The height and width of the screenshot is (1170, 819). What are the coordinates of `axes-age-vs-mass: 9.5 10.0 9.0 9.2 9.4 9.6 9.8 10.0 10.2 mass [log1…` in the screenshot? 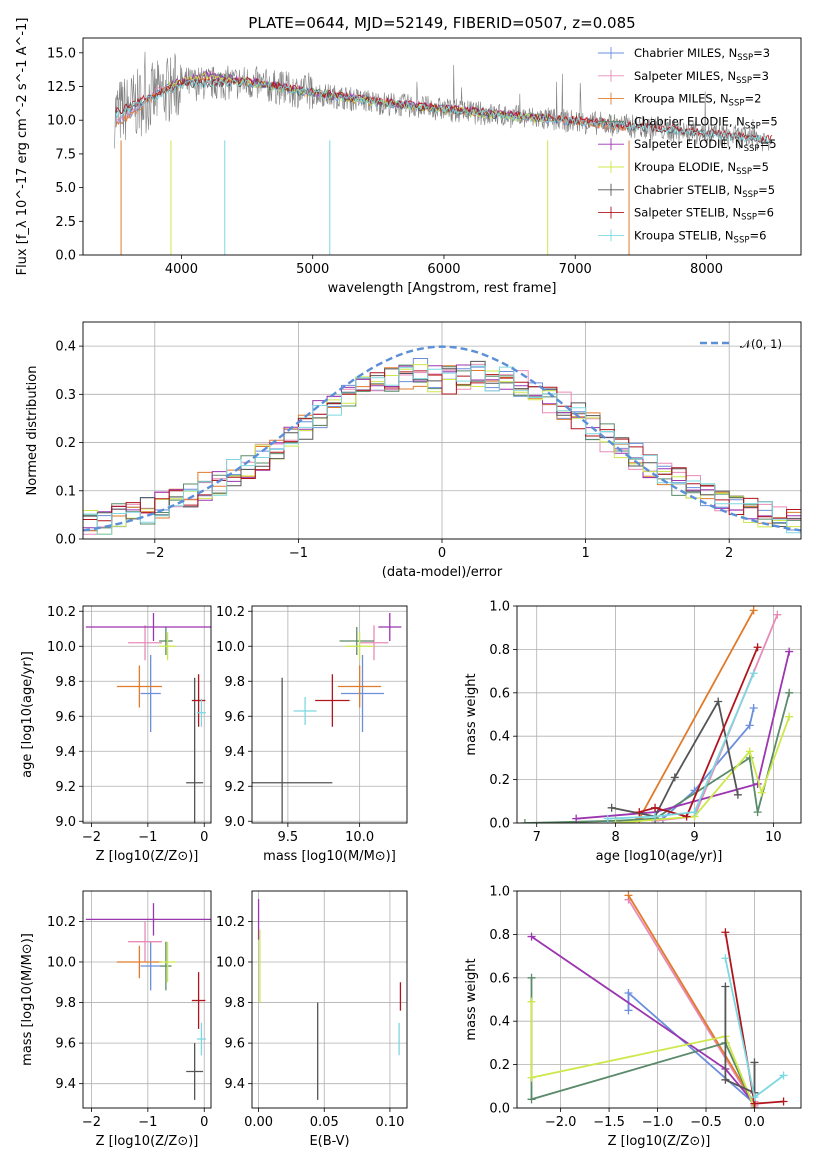 It's located at (312, 734).